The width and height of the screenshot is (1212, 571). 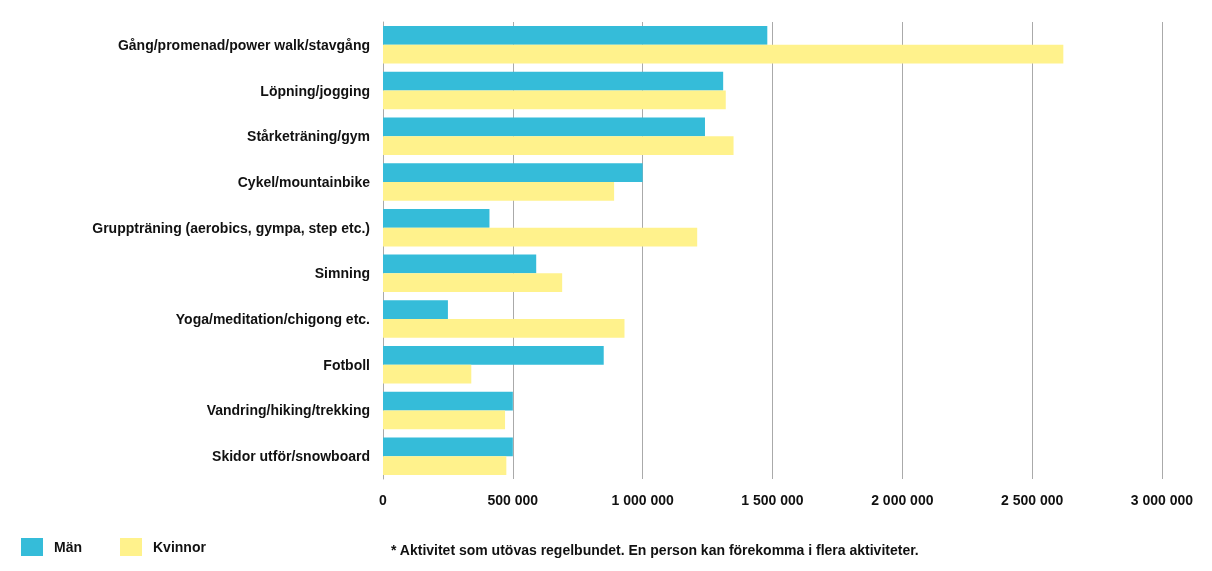 I want to click on y-tick-label: Gruppträning (aerobics, gympa, step etc.), so click(x=231, y=227).